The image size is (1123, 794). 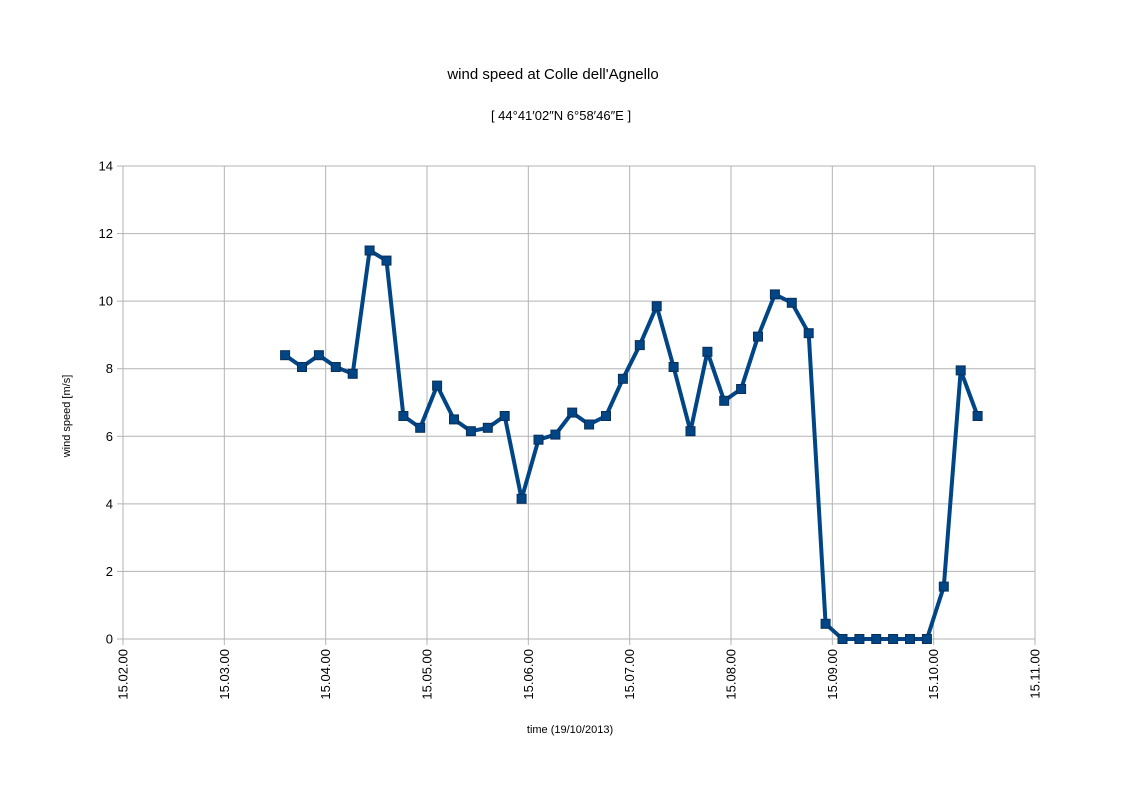 I want to click on y-tick-label: 4, so click(x=109, y=503).